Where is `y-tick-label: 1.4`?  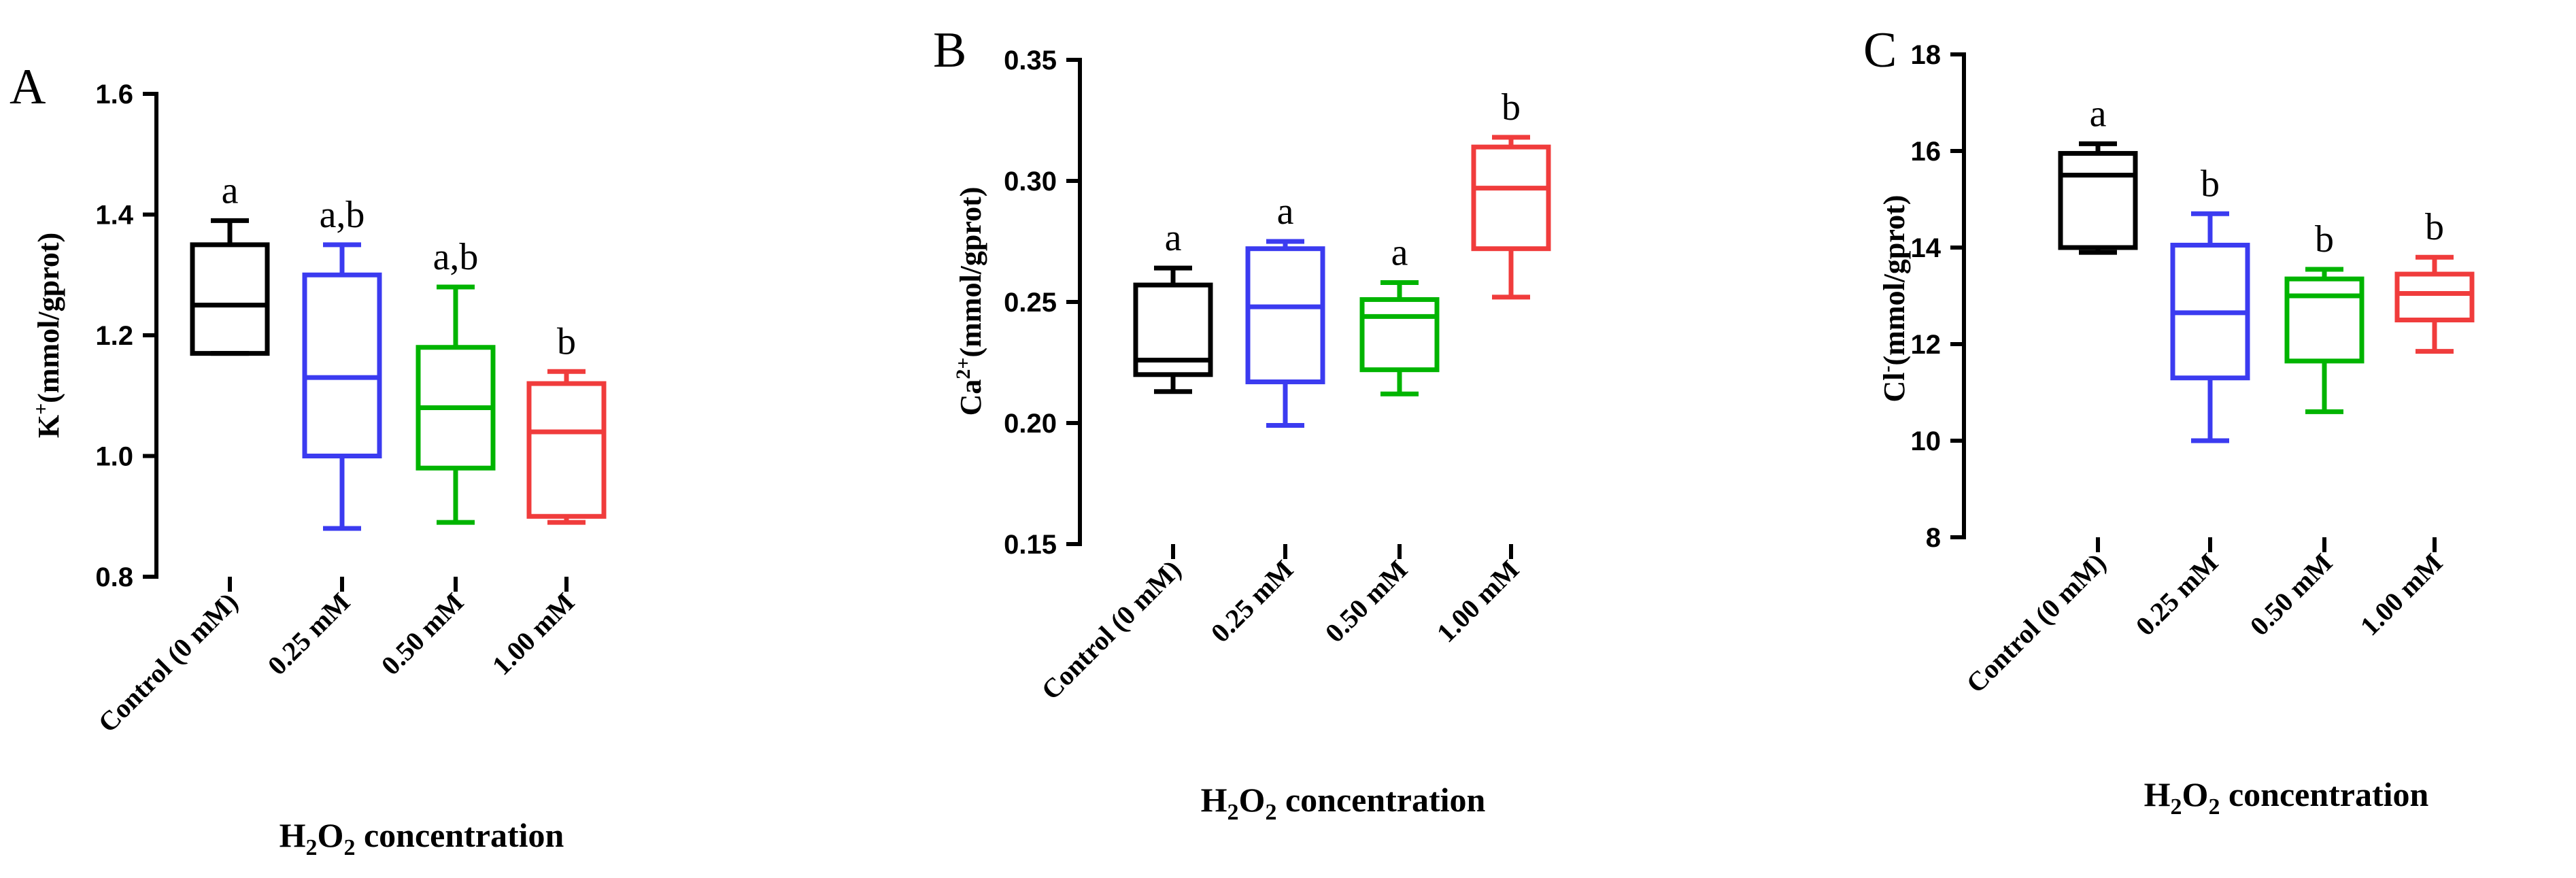
y-tick-label: 1.4 is located at coordinates (114, 216).